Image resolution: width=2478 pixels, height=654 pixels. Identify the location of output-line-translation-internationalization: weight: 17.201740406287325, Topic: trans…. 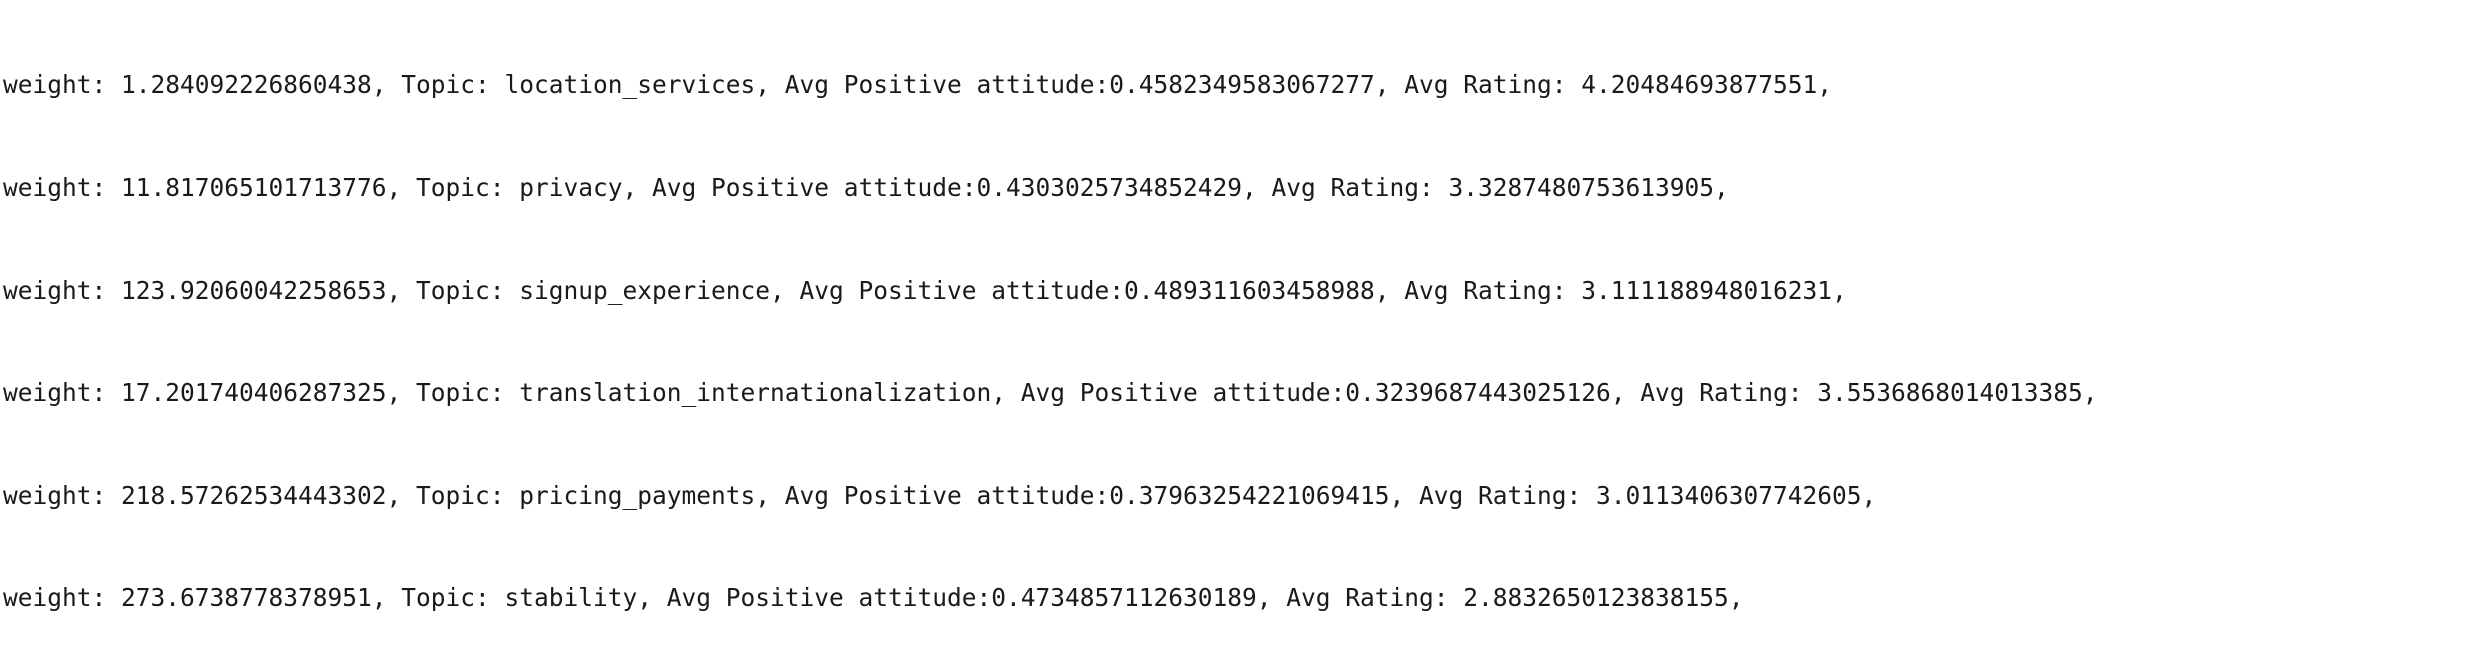
(1050, 393).